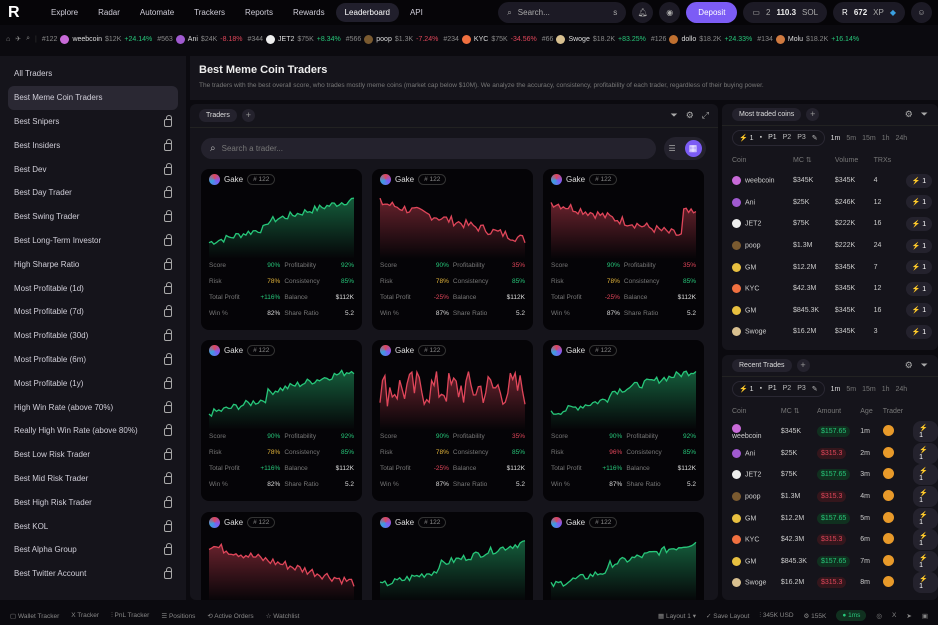 The height and width of the screenshot is (625, 938). I want to click on footer-wallet-tracker: ▢ Wallet Tracker, so click(35, 616).